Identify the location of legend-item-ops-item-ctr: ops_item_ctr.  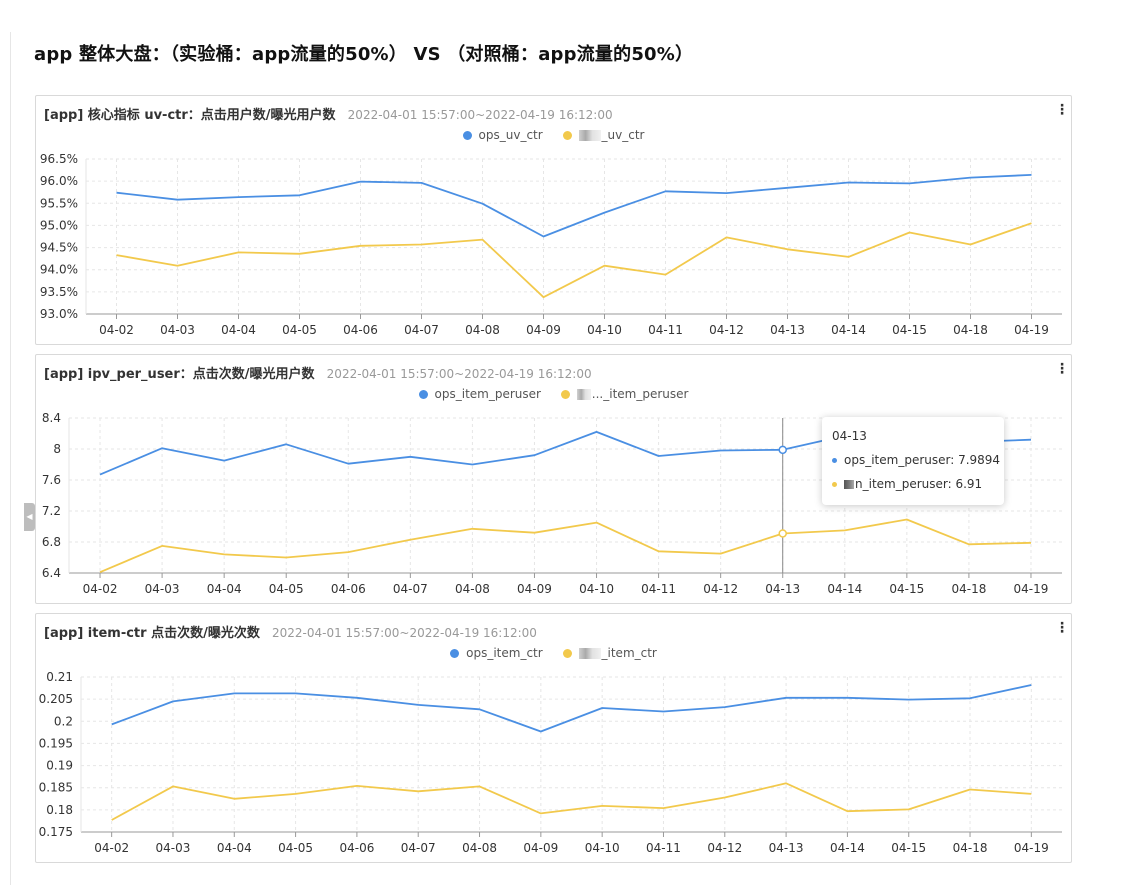
(496, 653).